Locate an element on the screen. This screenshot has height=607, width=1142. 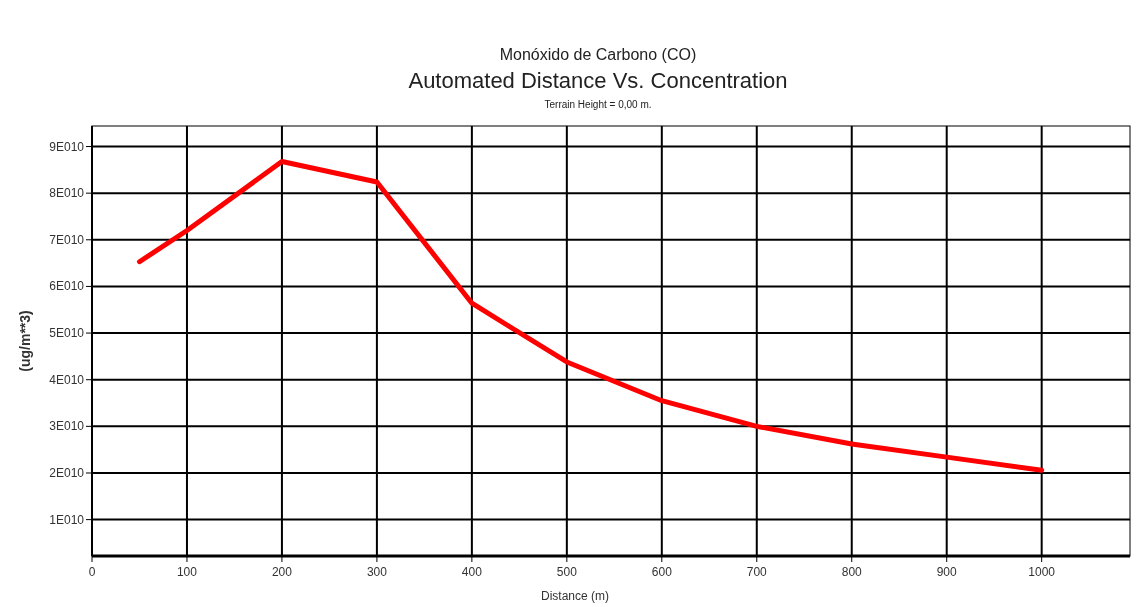
x-tick-label: 800 is located at coordinates (852, 572).